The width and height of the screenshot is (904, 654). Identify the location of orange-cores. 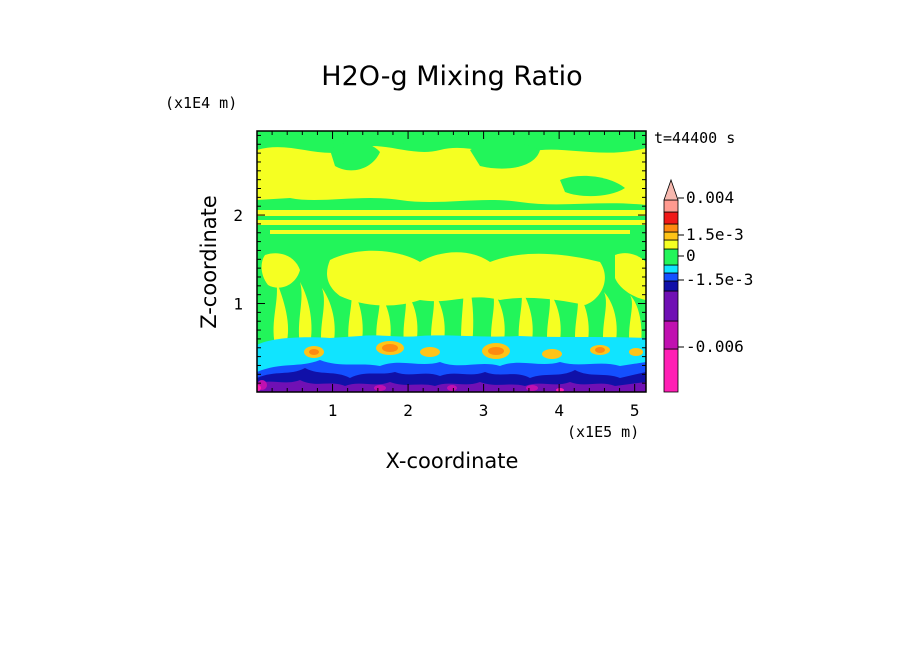
(473, 350).